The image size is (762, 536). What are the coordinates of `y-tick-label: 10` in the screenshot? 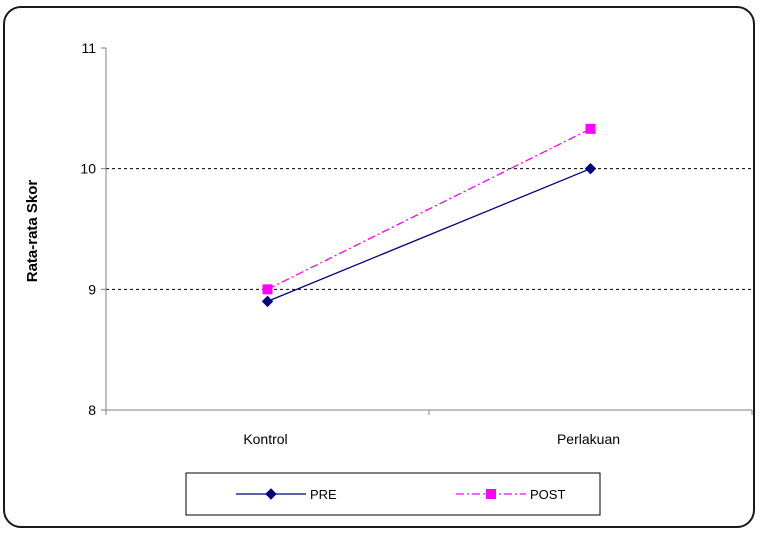 It's located at (88, 169).